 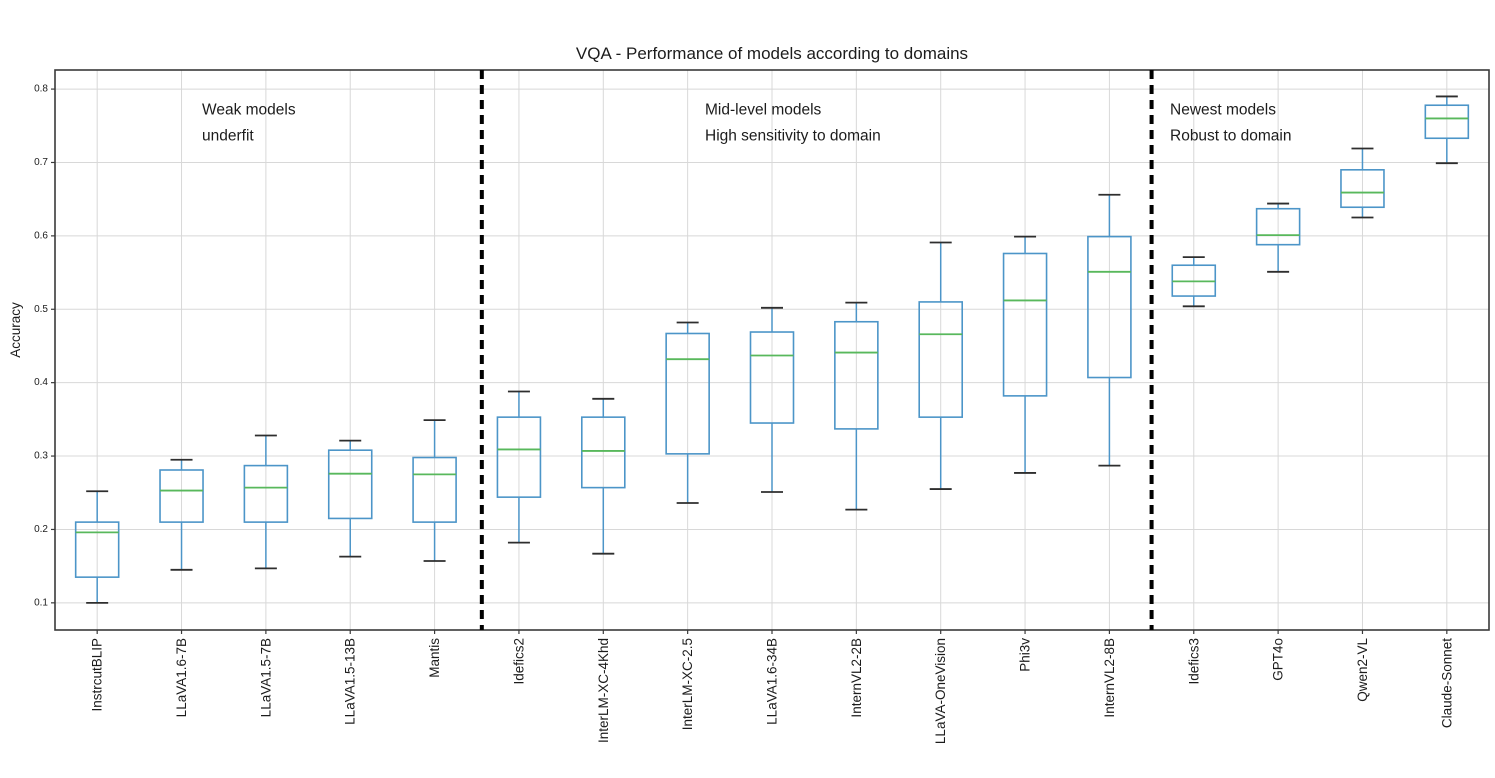 I want to click on y-tick-label: 0.7, so click(x=41, y=162).